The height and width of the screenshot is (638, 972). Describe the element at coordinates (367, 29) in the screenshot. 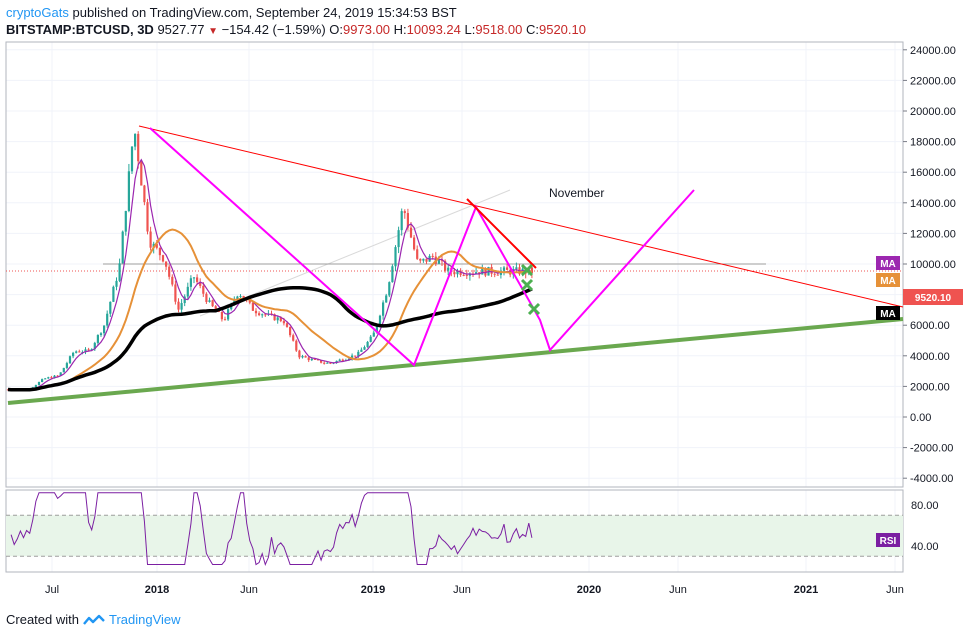

I see `open-value: 9973.00` at that location.